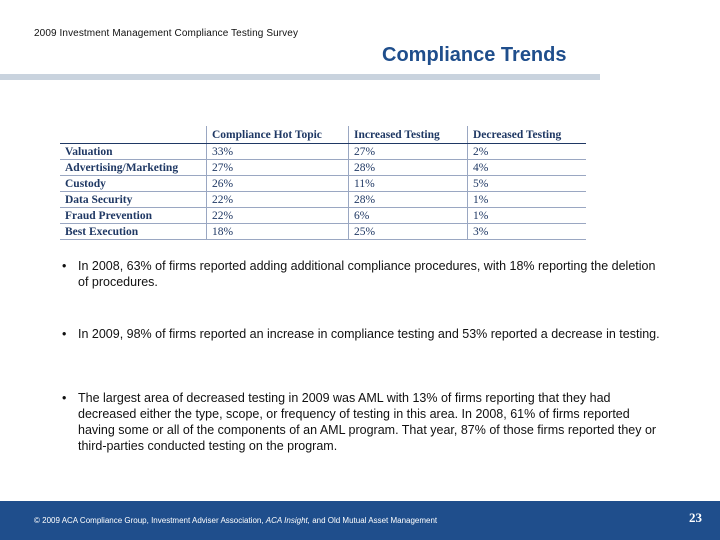  I want to click on hot-topic-value: 27%, so click(277, 167).